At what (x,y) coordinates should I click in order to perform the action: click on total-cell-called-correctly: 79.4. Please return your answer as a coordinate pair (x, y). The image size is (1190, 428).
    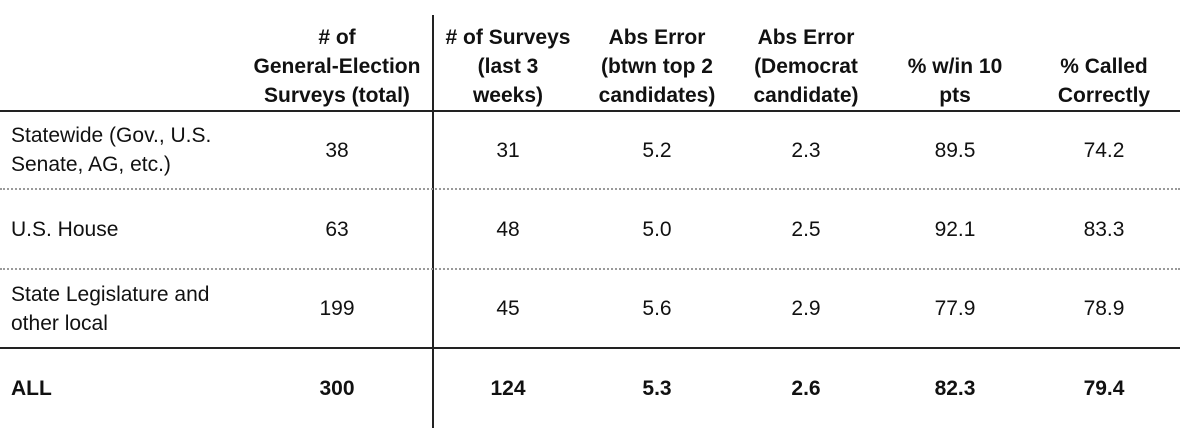
    Looking at the image, I should click on (1104, 388).